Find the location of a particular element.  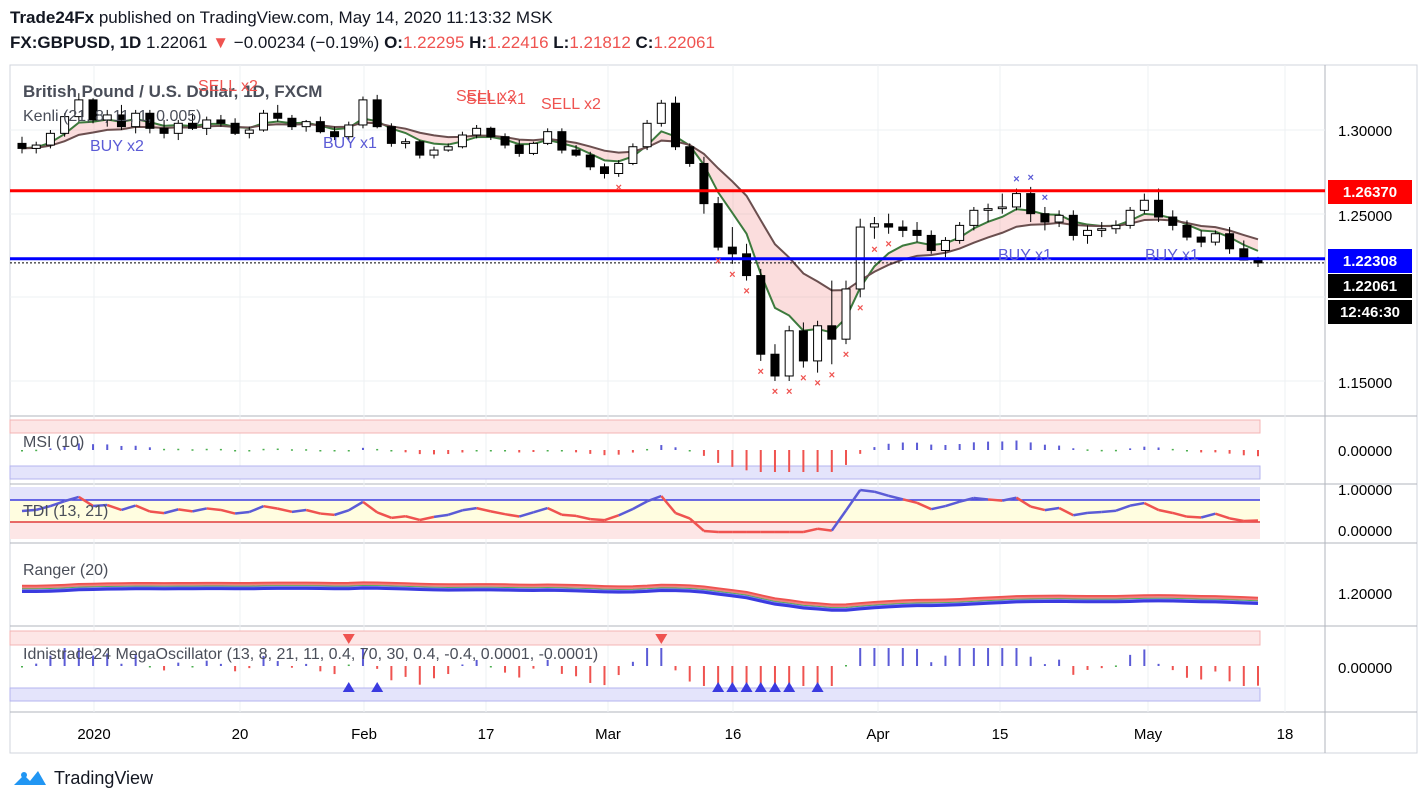

open-label: O: is located at coordinates (393, 42).